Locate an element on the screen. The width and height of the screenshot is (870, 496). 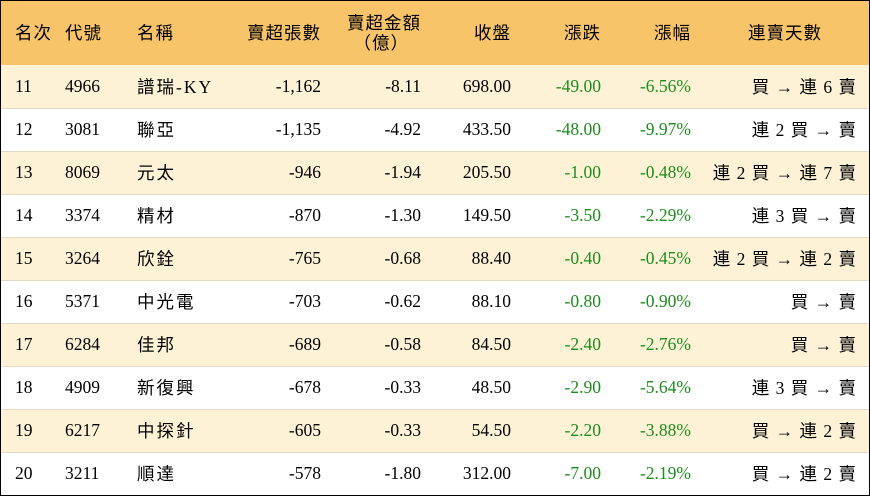
sell-streak-cell: 連 2 買 → 連 7 賣 is located at coordinates (785, 172).